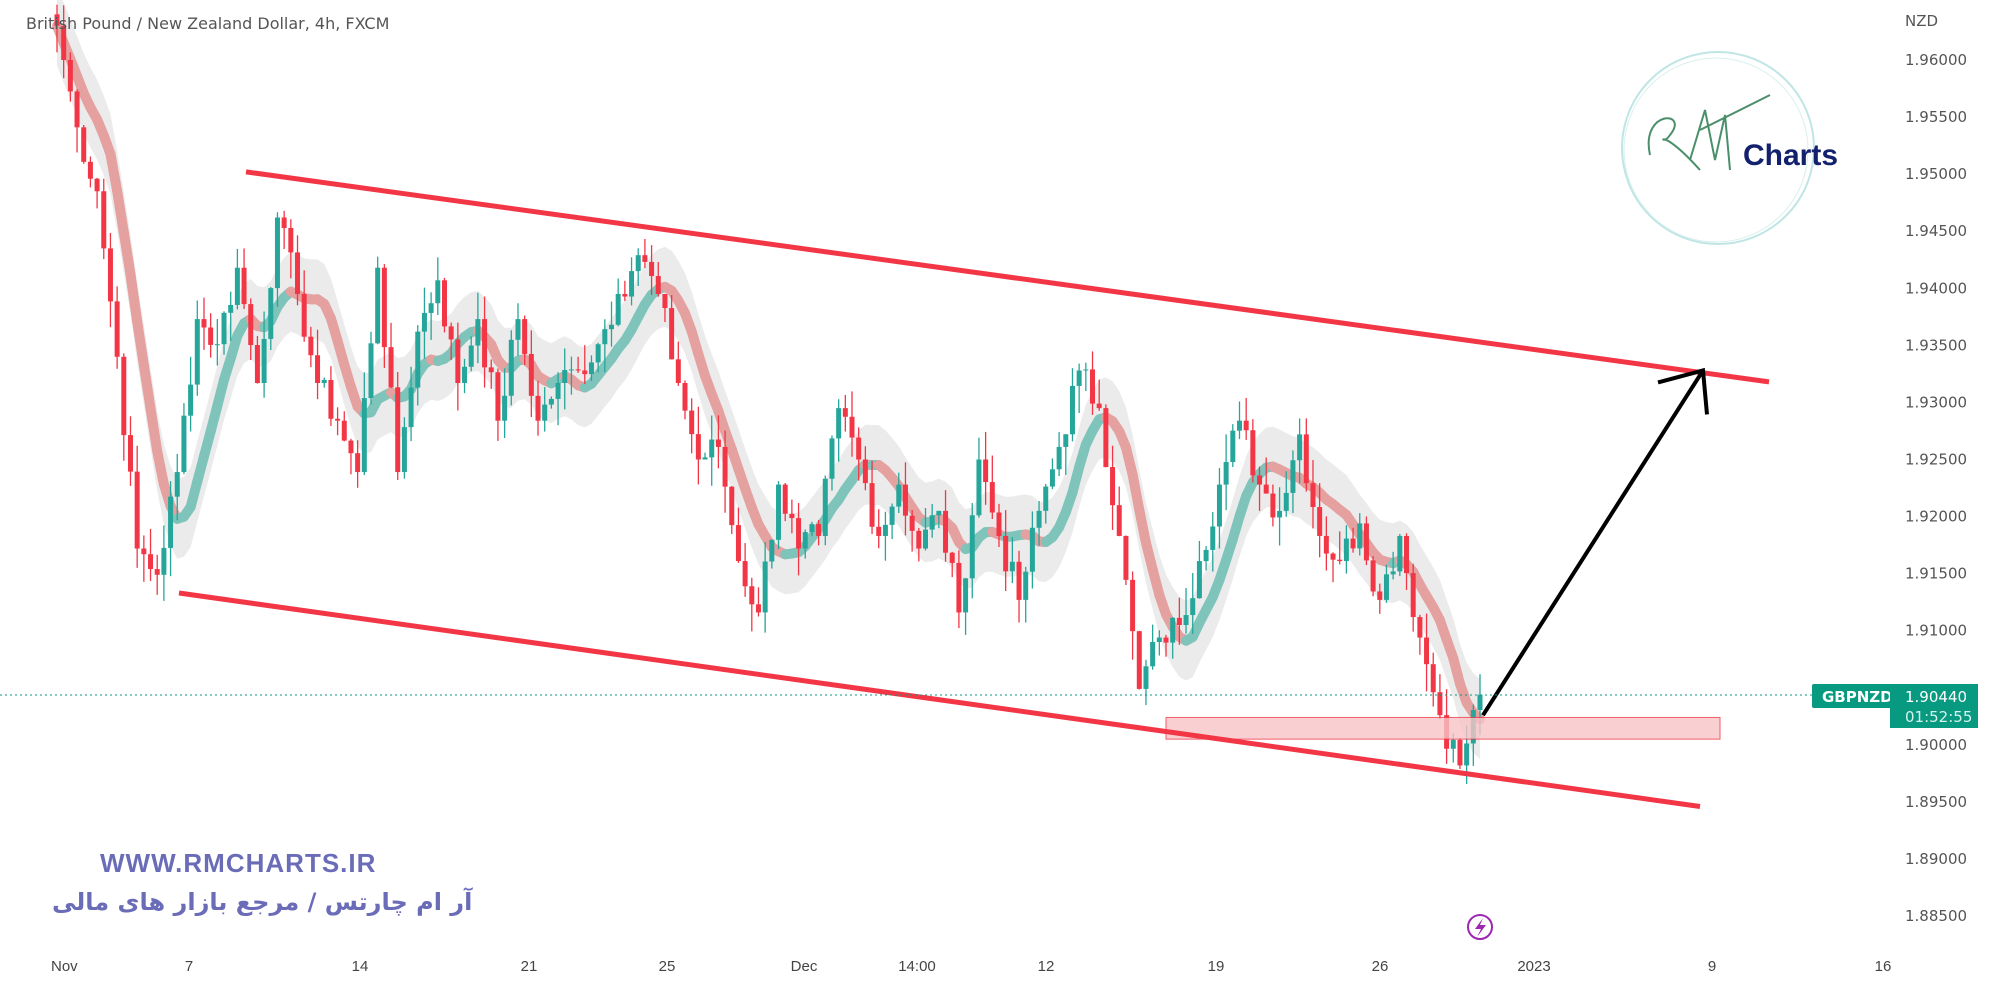 This screenshot has height=1000, width=2000. Describe the element at coordinates (1380, 966) in the screenshot. I see `x-tick-label: 26` at that location.